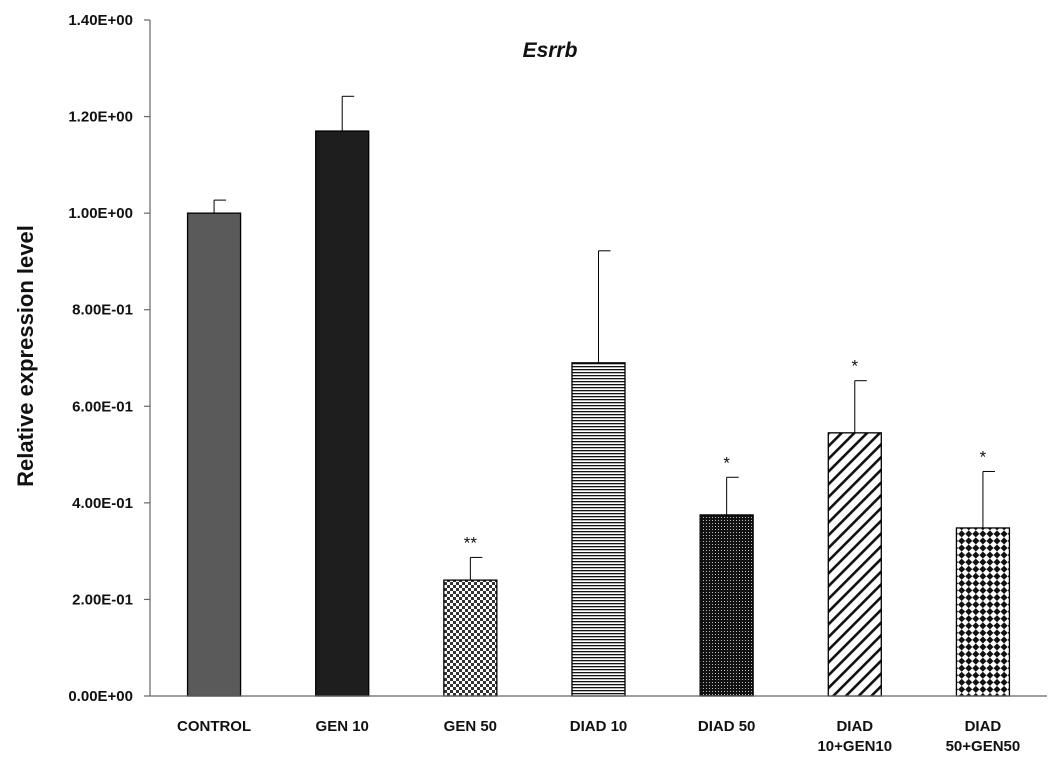  I want to click on x-tick-label: GEN 10, so click(342, 726).